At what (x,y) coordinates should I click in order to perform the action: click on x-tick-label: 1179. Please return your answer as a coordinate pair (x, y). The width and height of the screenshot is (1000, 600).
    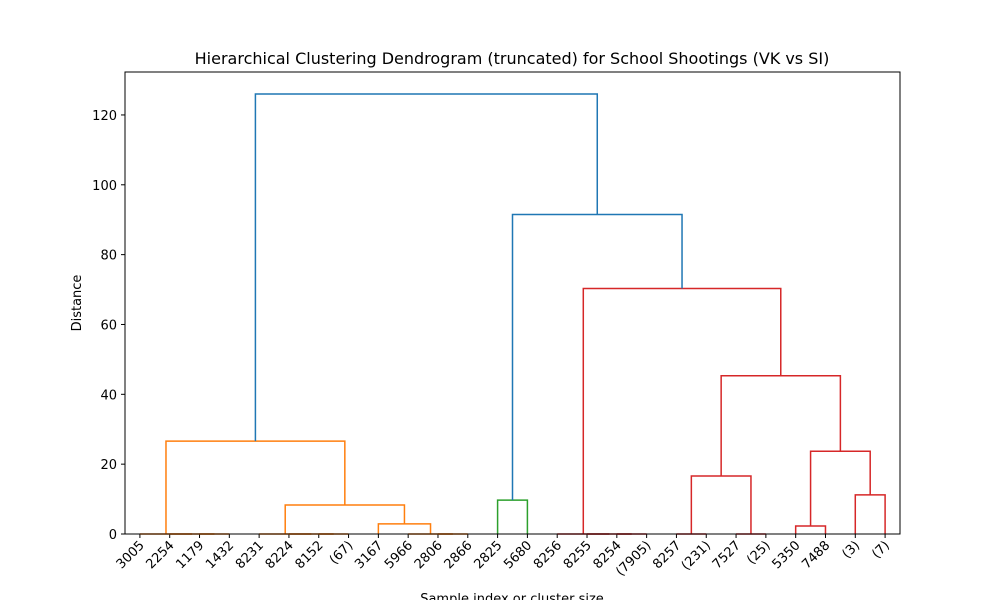
    Looking at the image, I should click on (190, 555).